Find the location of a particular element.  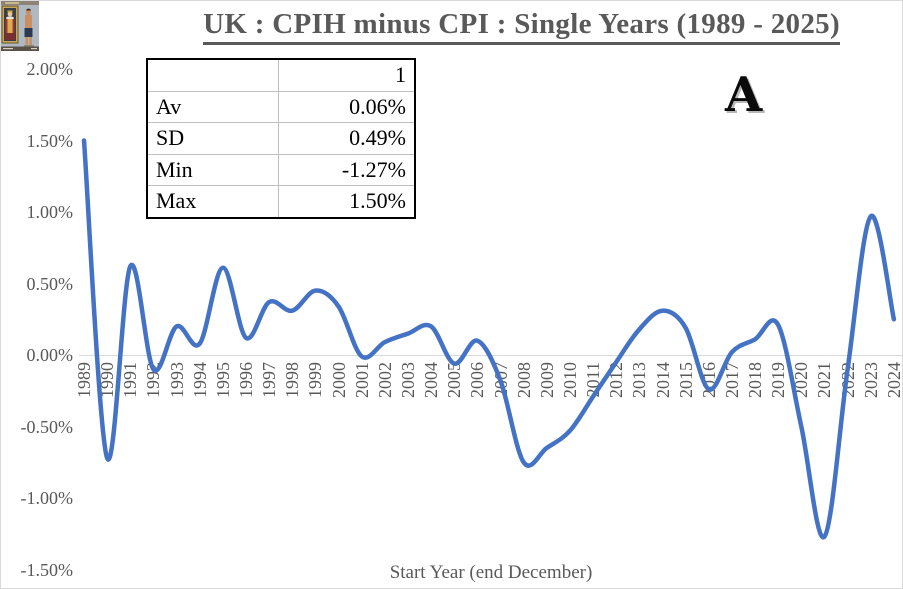

stat-value-max: 1.50% is located at coordinates (347, 201).